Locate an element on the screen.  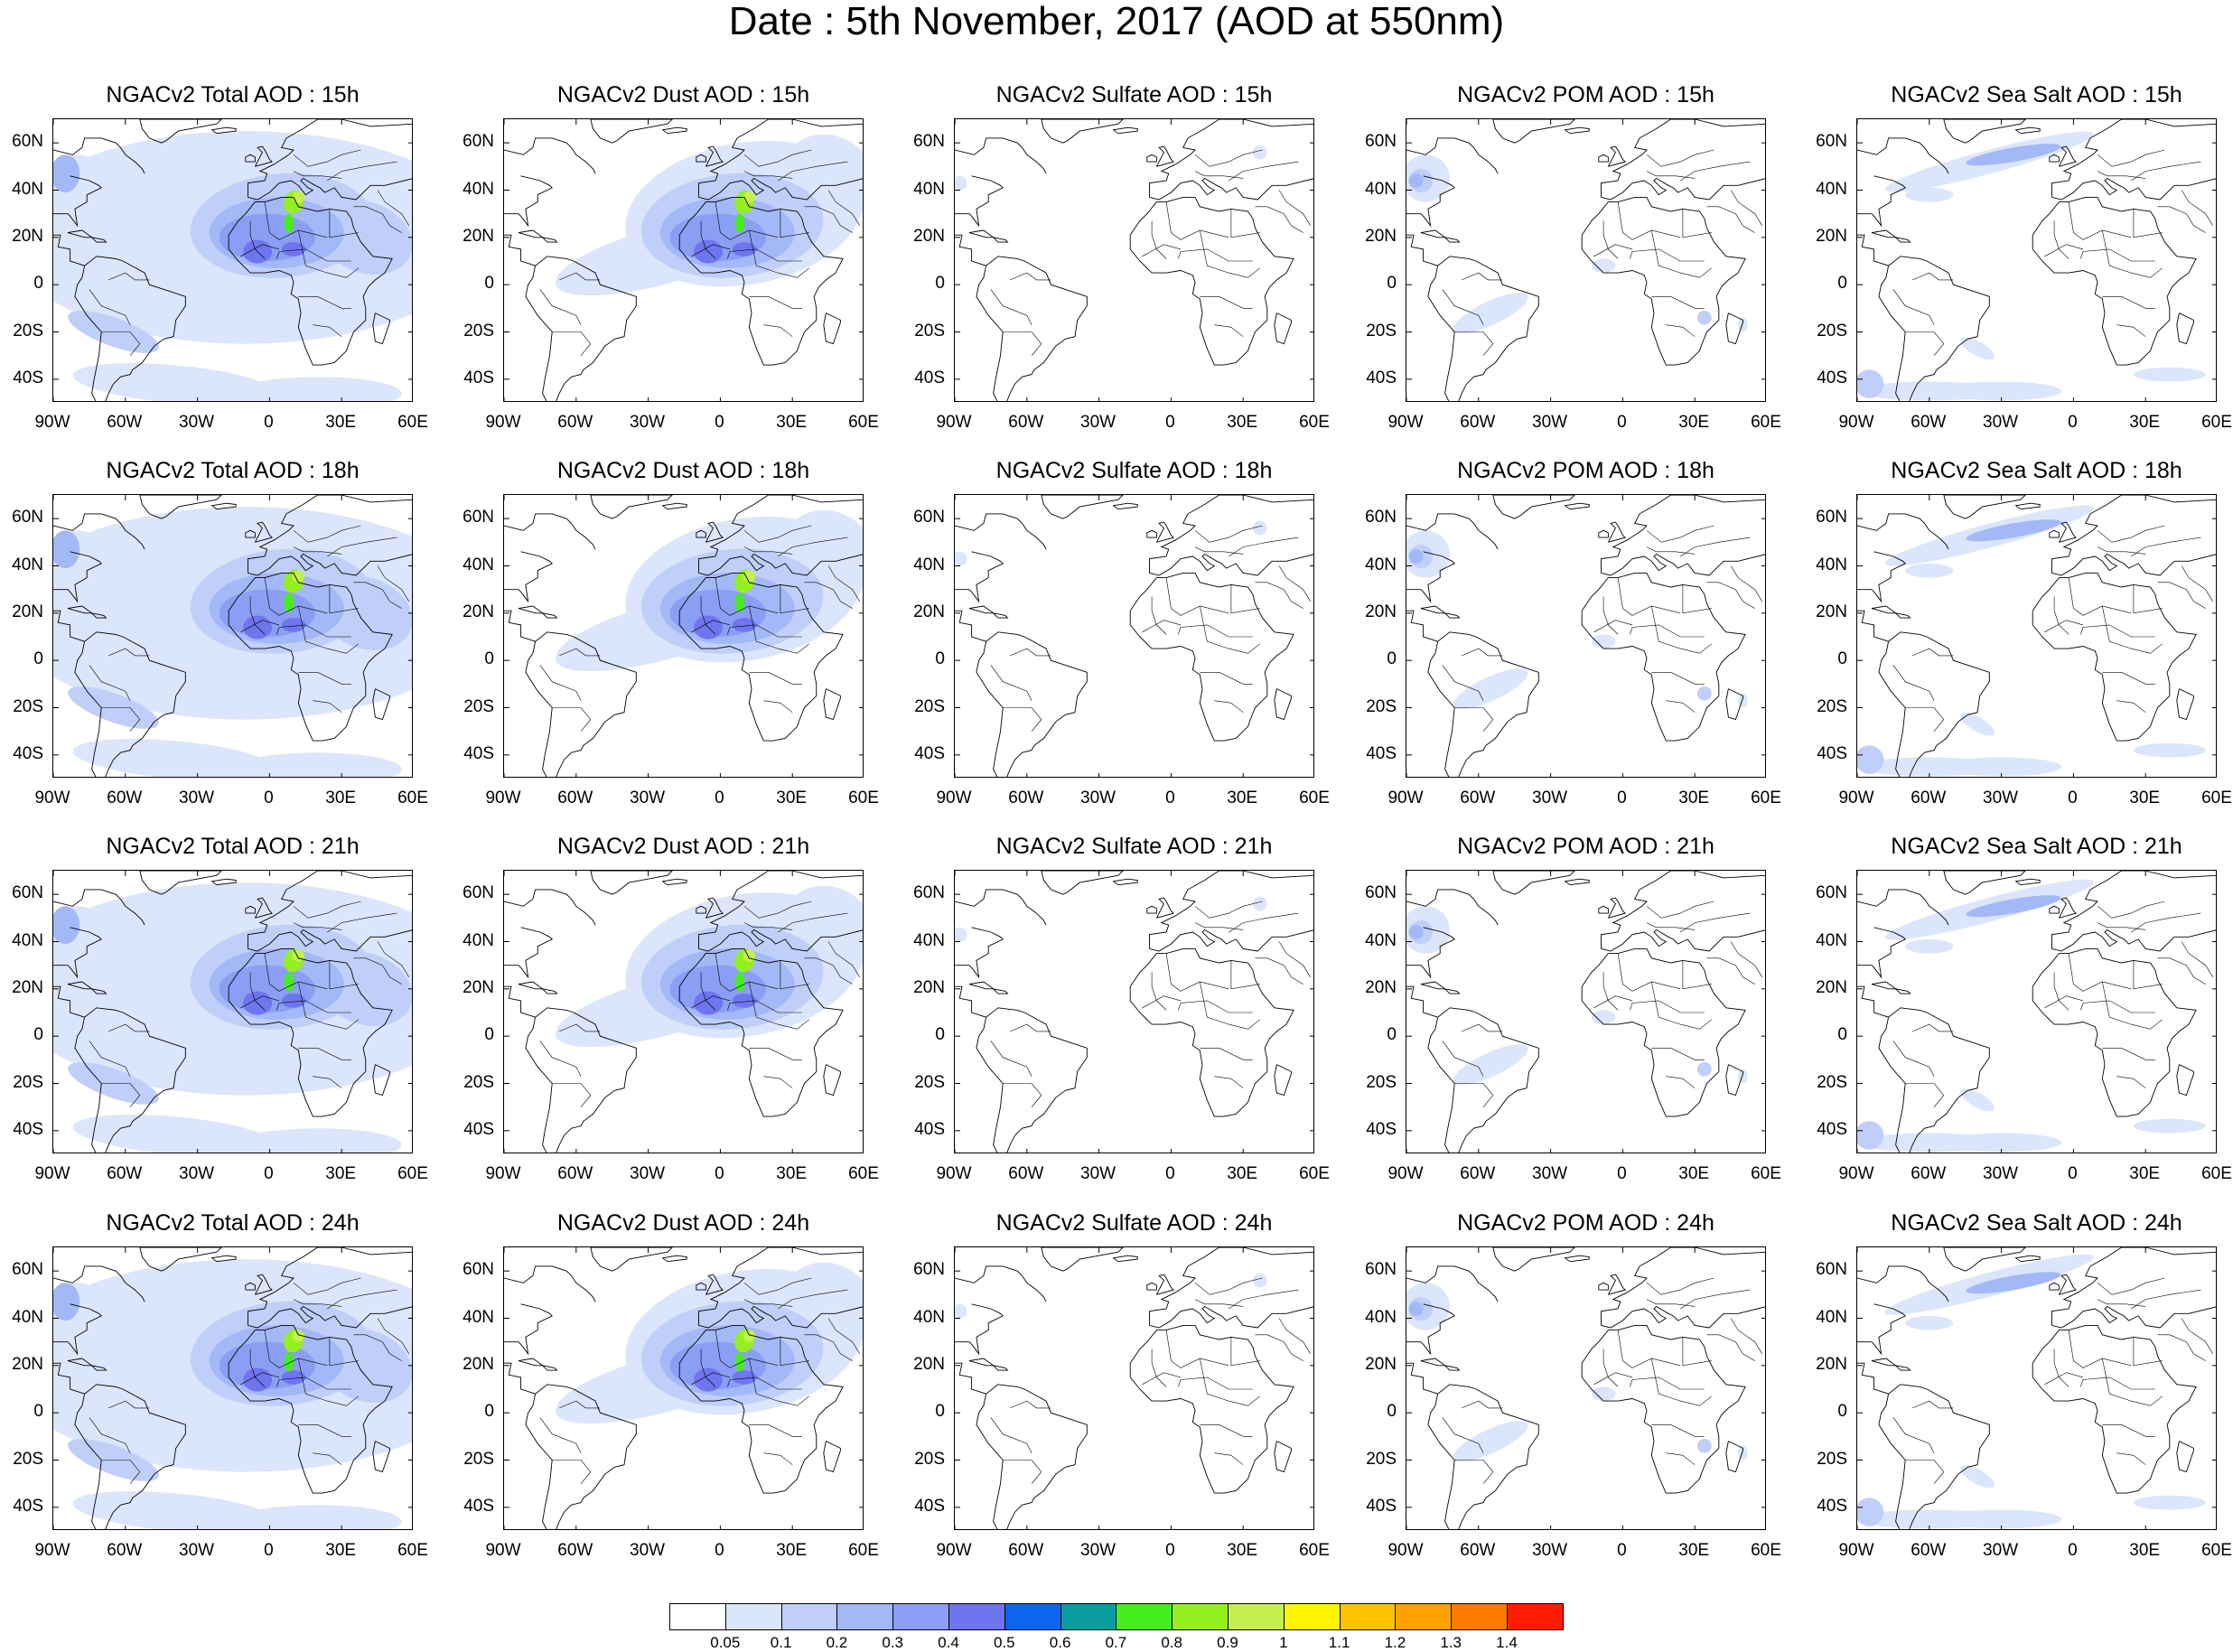
aod-map is located at coordinates (232, 260).